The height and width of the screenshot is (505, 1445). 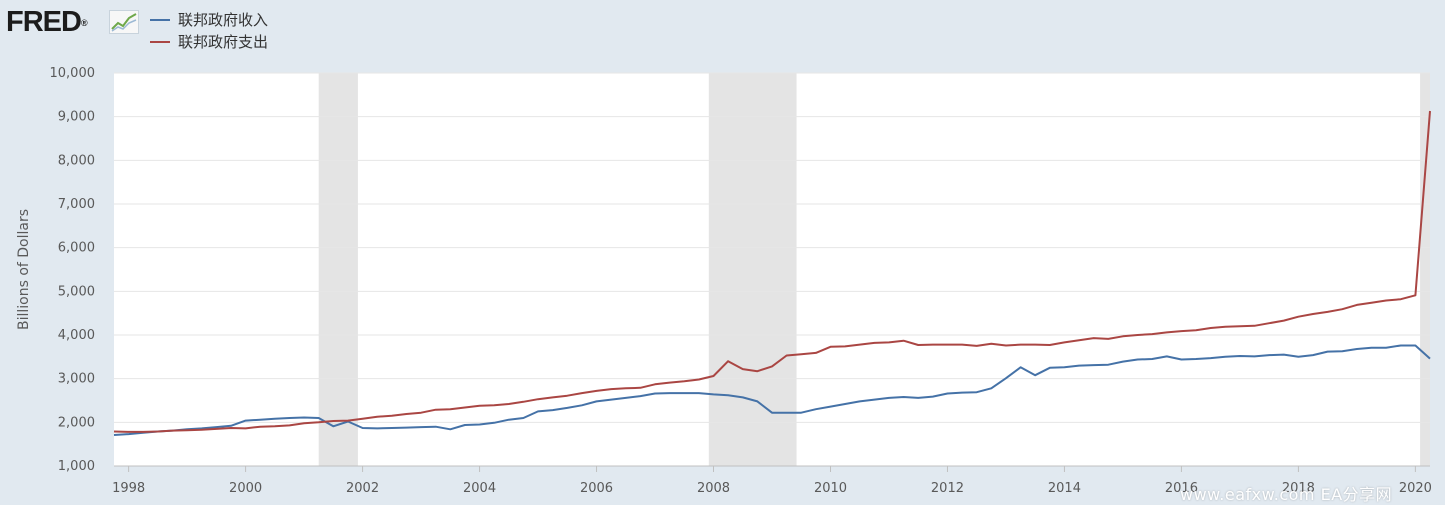 What do you see at coordinates (160, 20) in the screenshot?
I see `legend-swatch-revenue` at bounding box center [160, 20].